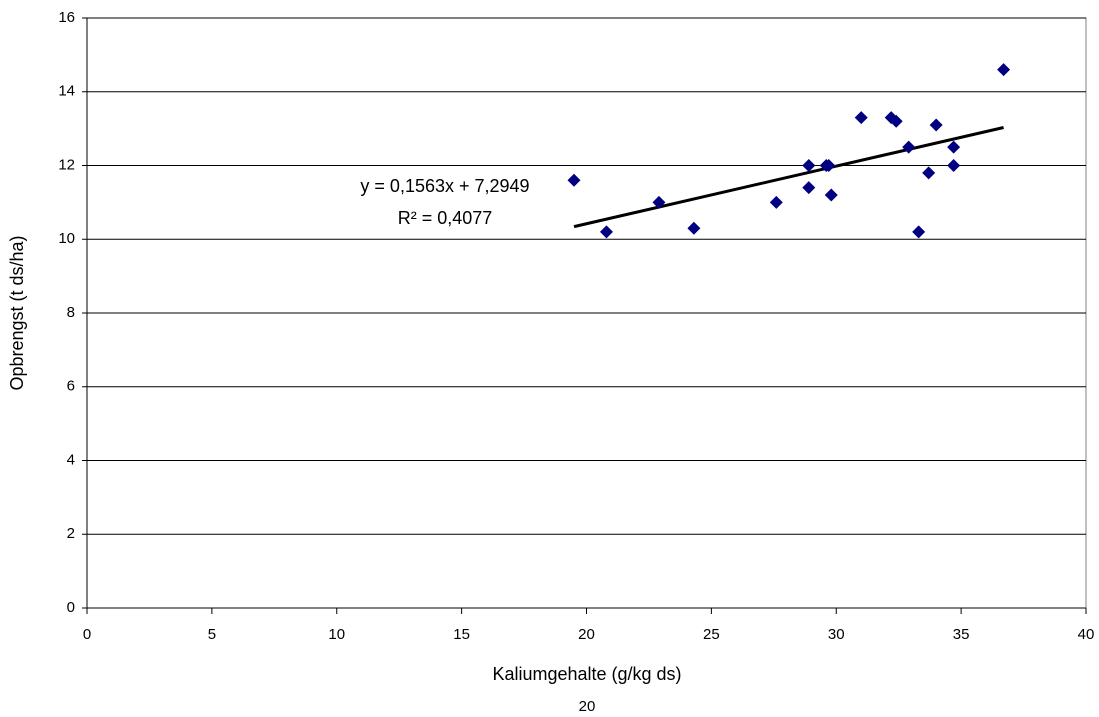  I want to click on y-tick-label: 6, so click(71, 386).